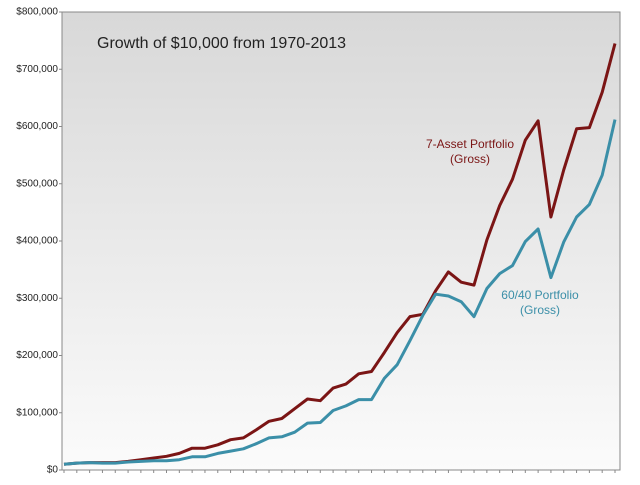 The height and width of the screenshot is (485, 640). What do you see at coordinates (53, 470) in the screenshot?
I see `y-tick-label: $0` at bounding box center [53, 470].